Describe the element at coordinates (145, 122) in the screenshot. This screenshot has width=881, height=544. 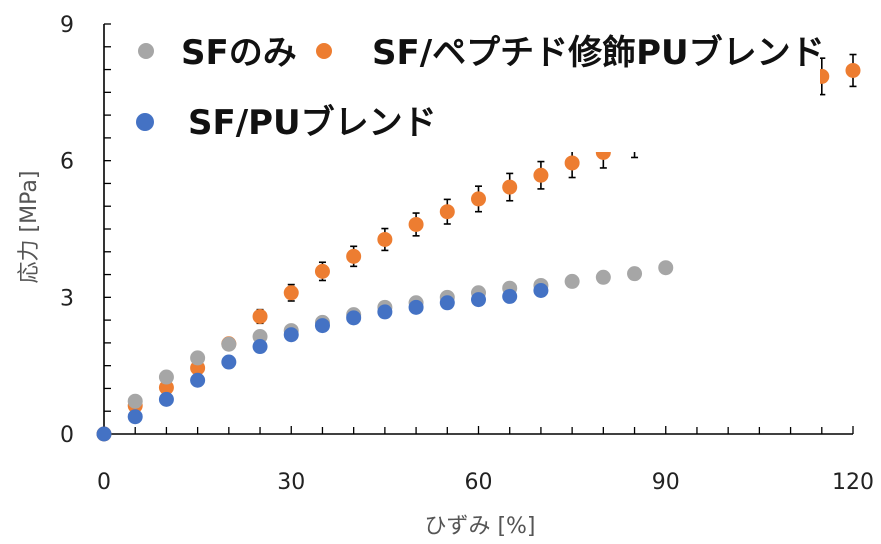
I see `legend-marker-sf-pu` at that location.